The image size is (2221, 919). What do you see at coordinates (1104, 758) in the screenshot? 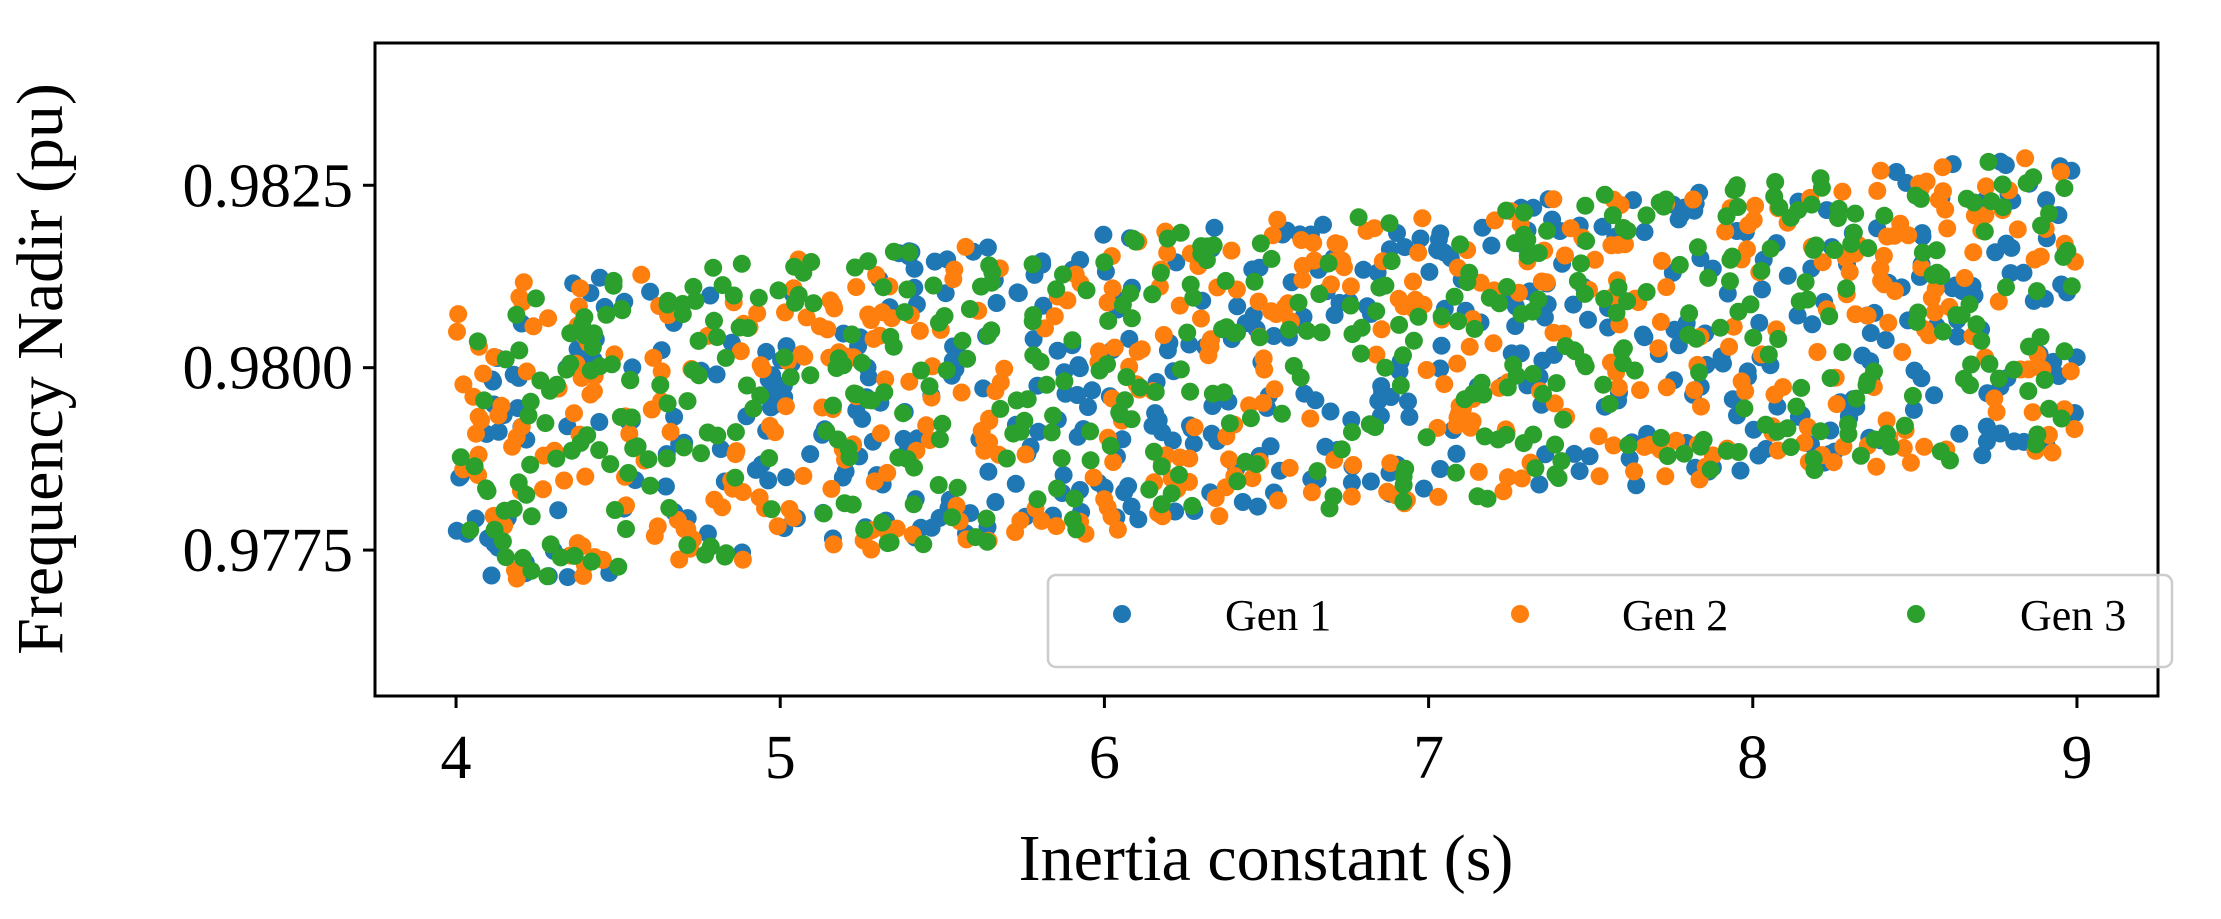
I see `x-tick-label: 6` at bounding box center [1104, 758].